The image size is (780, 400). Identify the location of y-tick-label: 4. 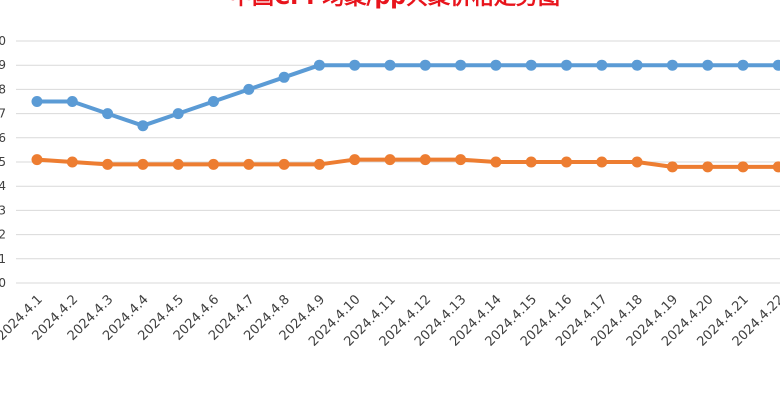
(3, 186).